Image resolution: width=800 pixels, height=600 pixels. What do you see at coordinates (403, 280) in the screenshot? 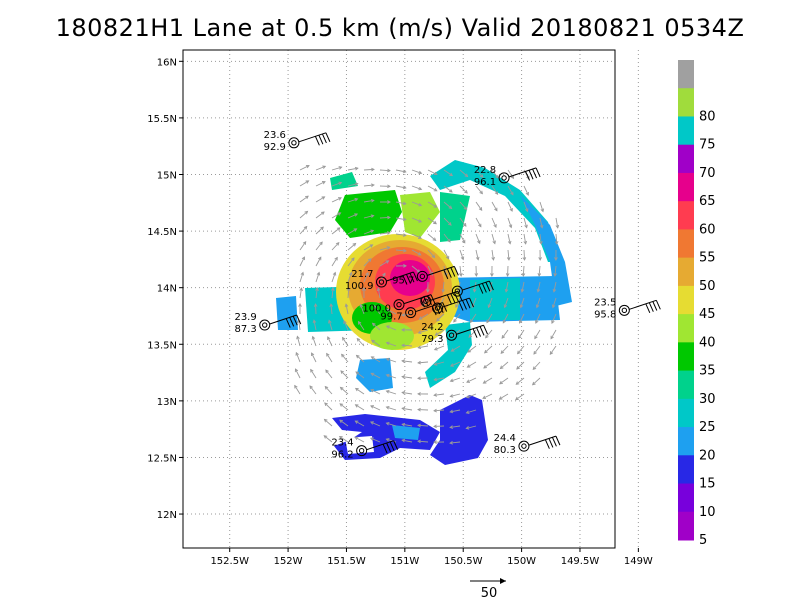
I see `dropsonde-bottom-value: 95.7` at bounding box center [403, 280].